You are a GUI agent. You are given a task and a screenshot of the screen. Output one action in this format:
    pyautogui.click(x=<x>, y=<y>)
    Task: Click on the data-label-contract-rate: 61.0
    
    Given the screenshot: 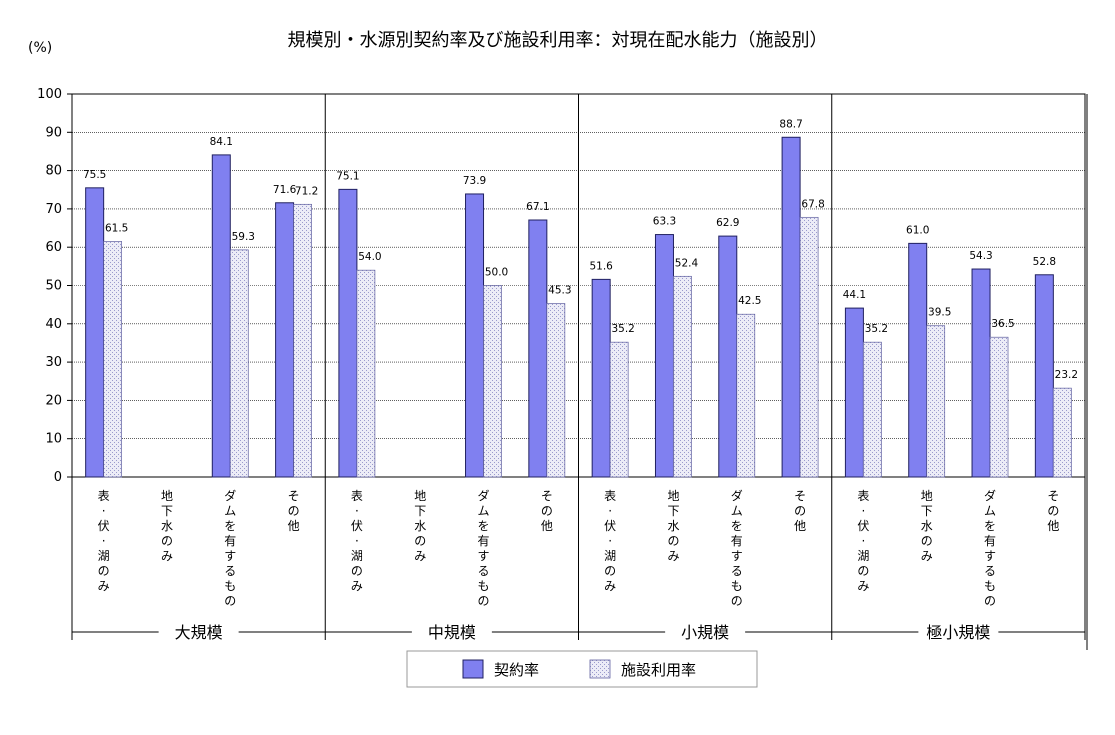 What is the action you would take?
    pyautogui.click(x=917, y=230)
    